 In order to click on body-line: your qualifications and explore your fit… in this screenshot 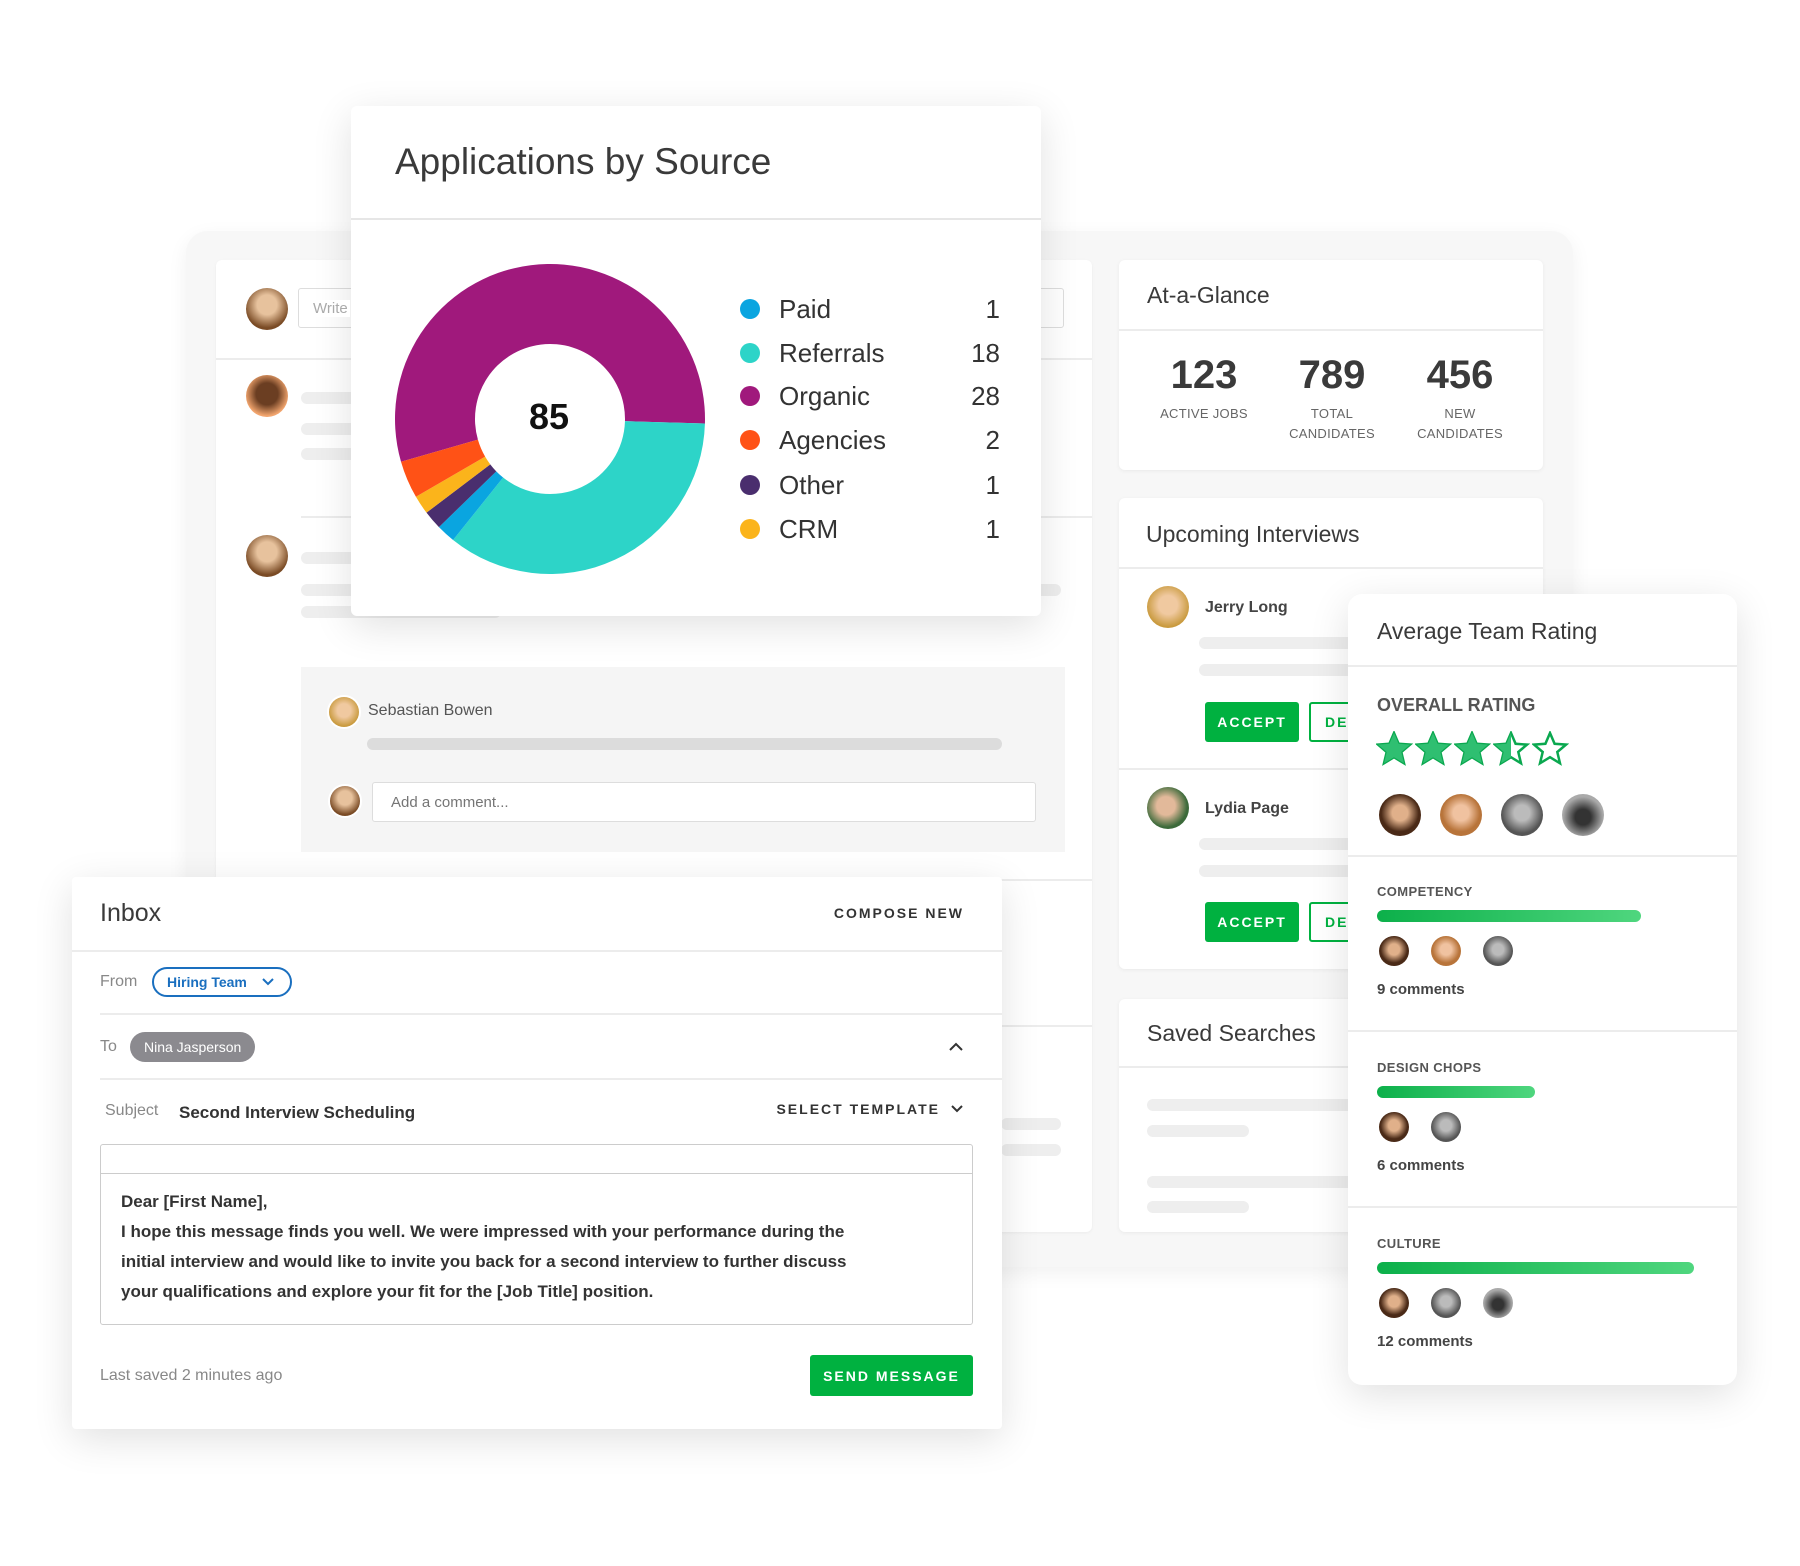, I will do `click(387, 1291)`.